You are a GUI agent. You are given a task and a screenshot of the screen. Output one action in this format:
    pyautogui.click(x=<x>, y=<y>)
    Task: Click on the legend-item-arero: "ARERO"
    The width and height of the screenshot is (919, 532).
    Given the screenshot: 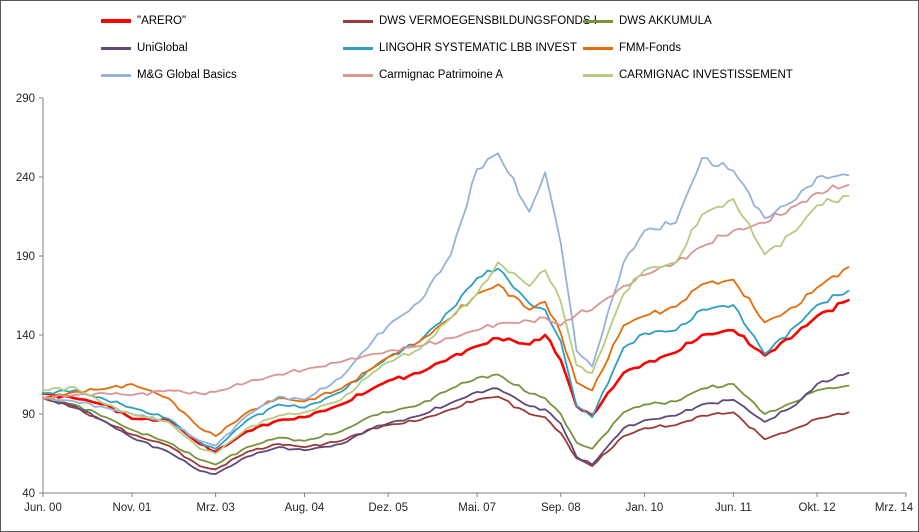 What is the action you would take?
    pyautogui.click(x=143, y=21)
    